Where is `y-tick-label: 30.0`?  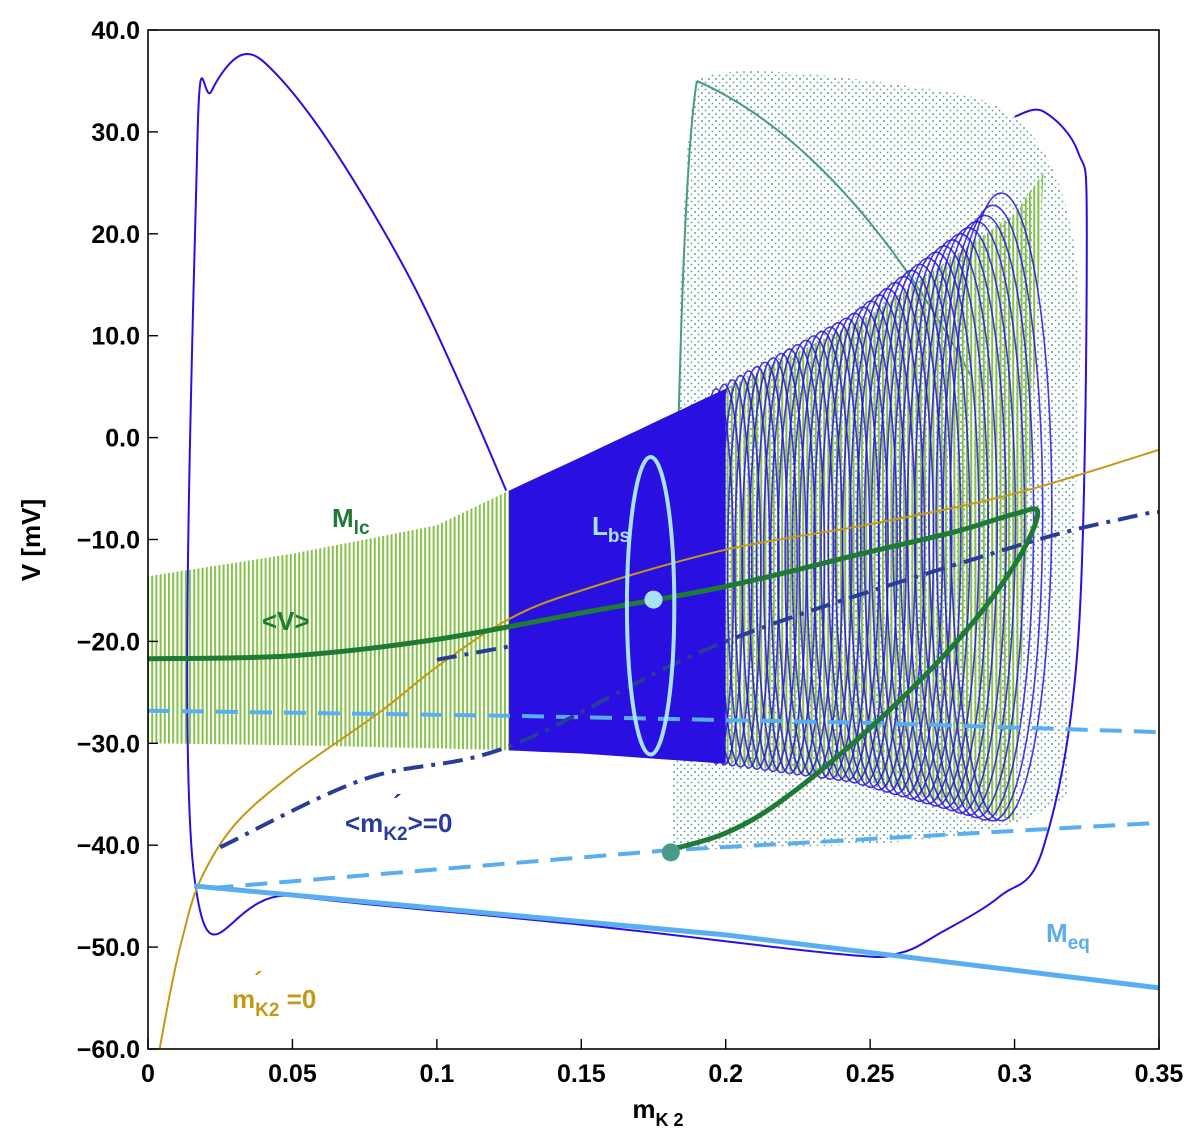
y-tick-label: 30.0 is located at coordinates (115, 133).